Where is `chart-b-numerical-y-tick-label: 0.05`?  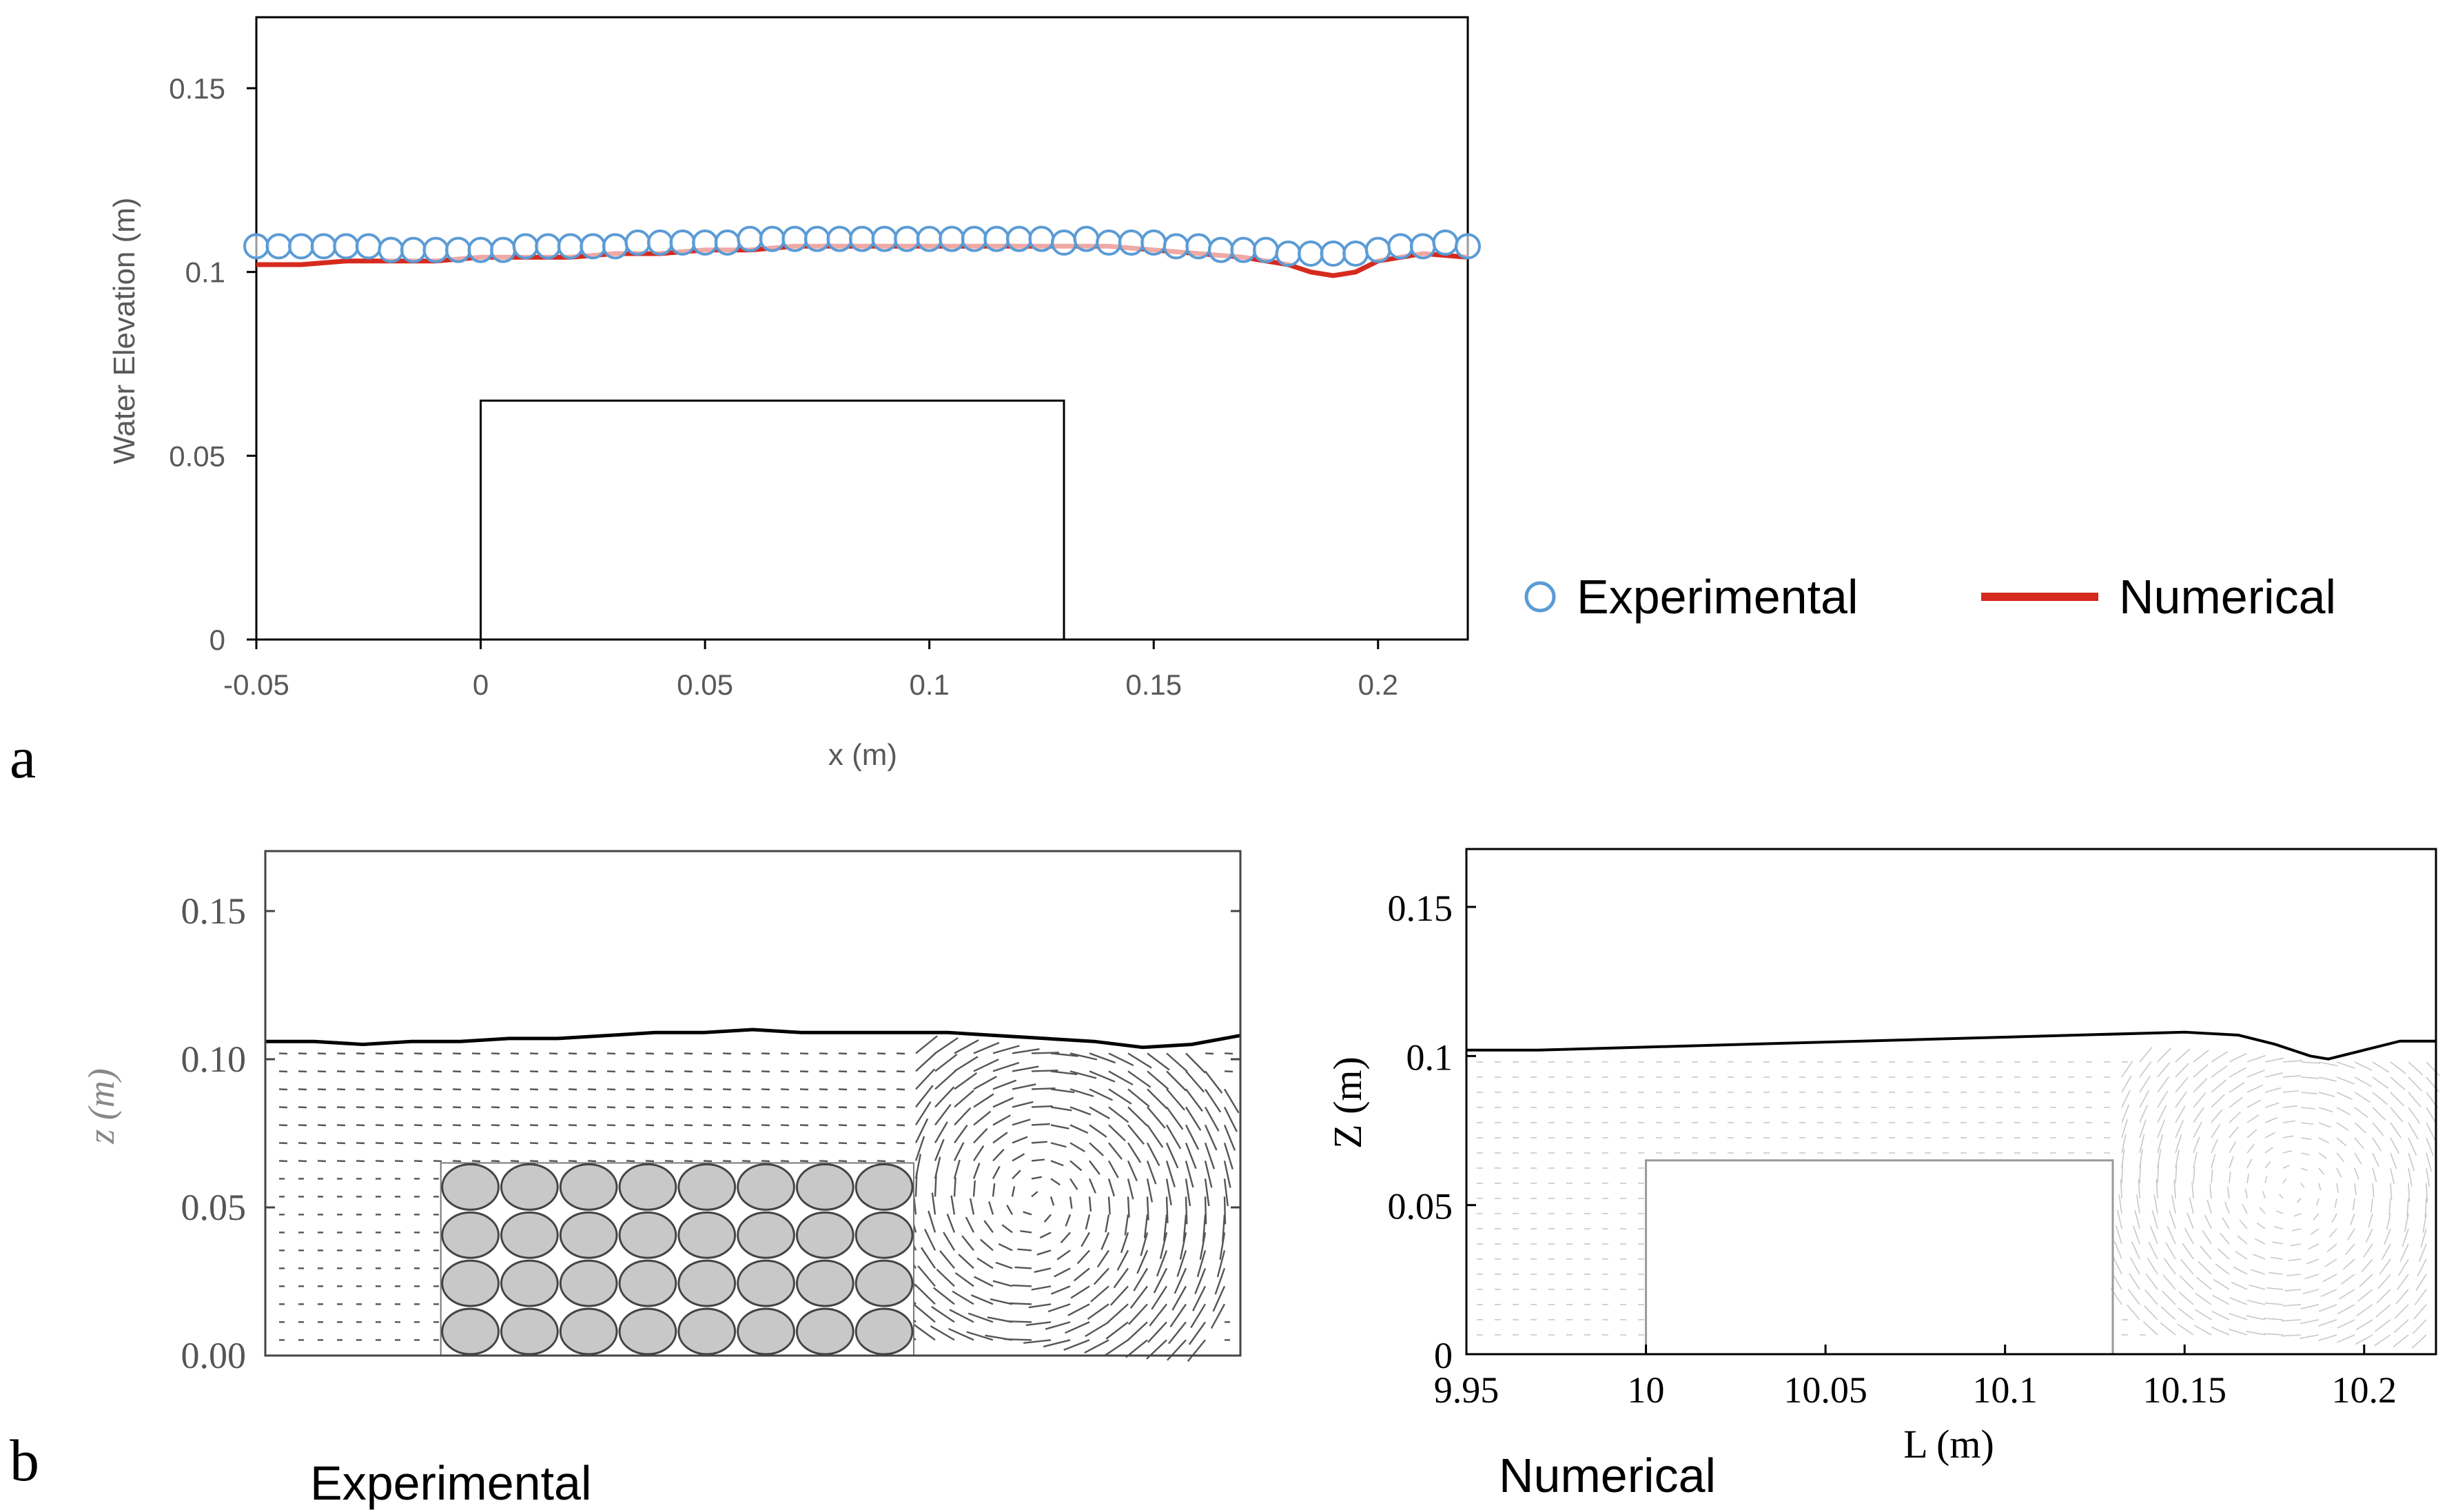
chart-b-numerical-y-tick-label: 0.05 is located at coordinates (1420, 1206).